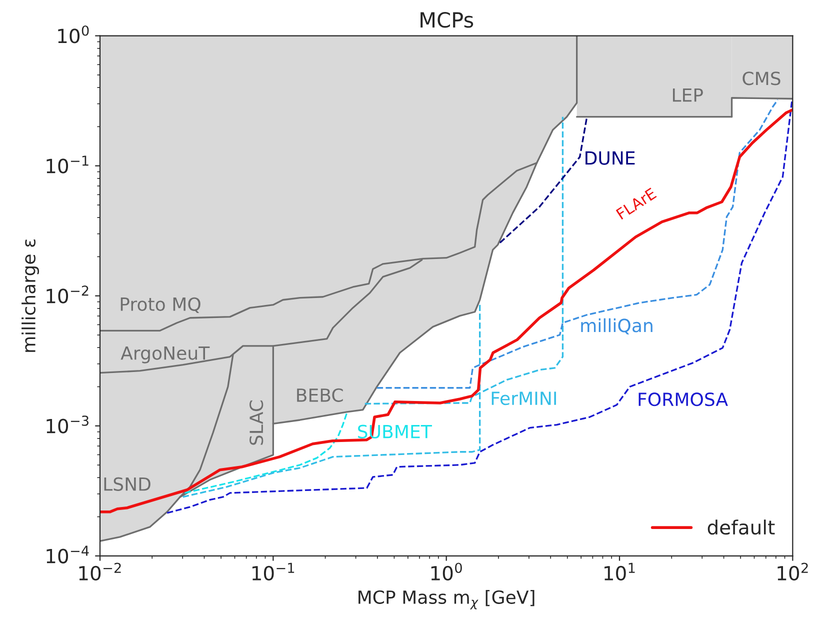 The image size is (813, 617). What do you see at coordinates (160, 305) in the screenshot?
I see `annotation: Proto MQ` at bounding box center [160, 305].